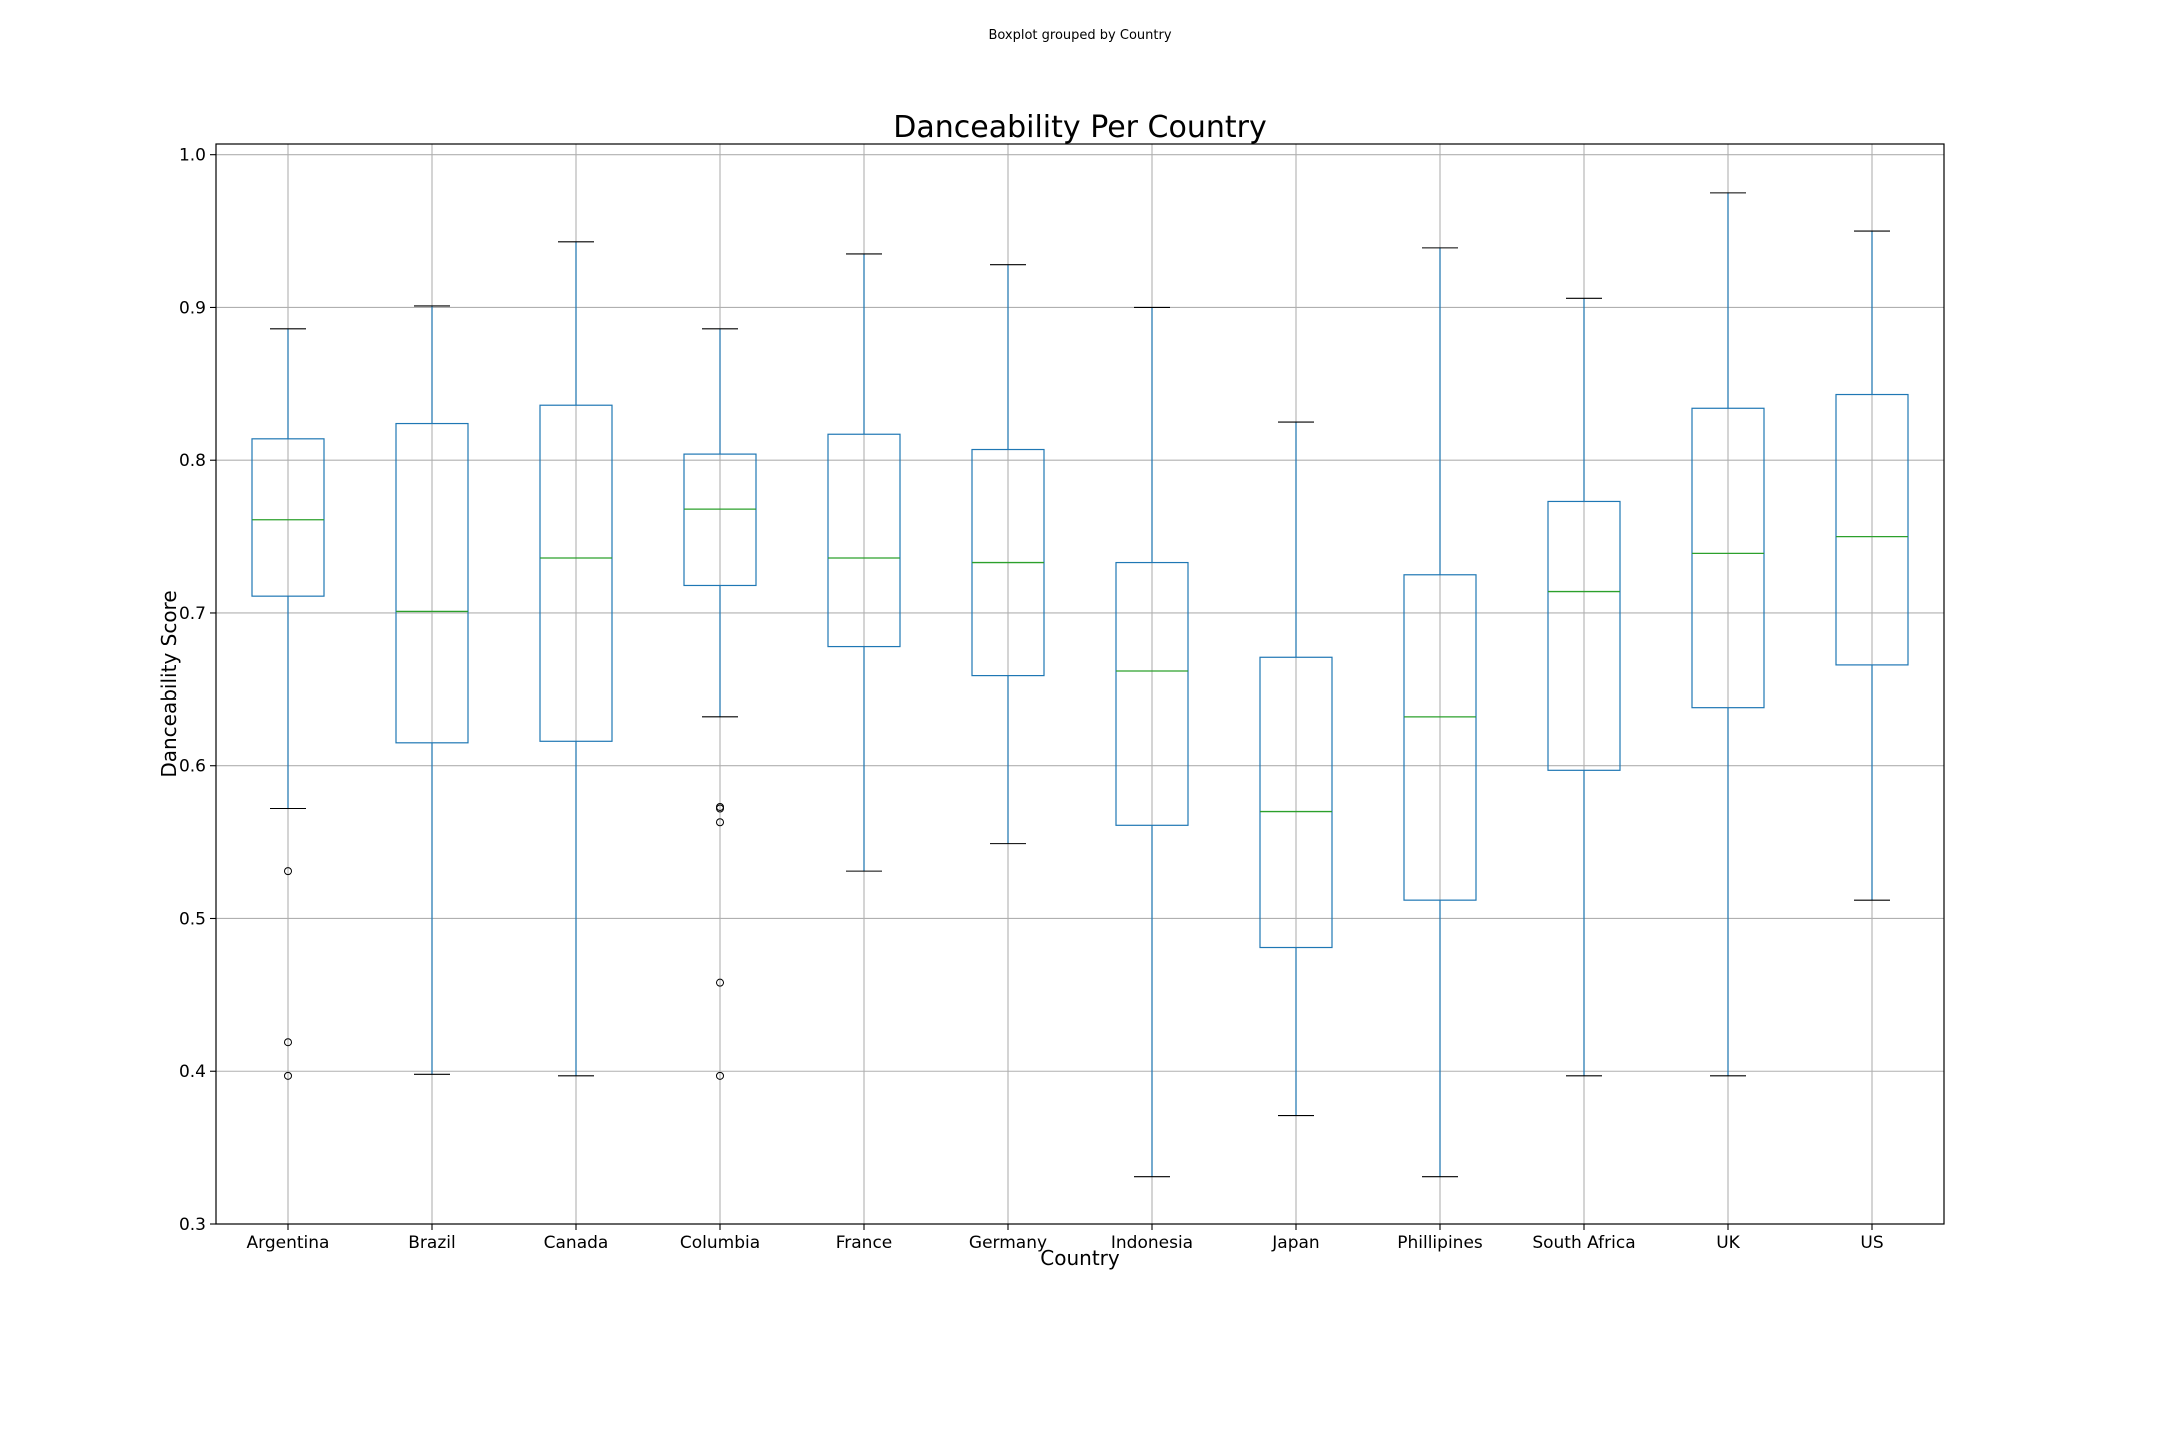  What do you see at coordinates (192, 1072) in the screenshot?
I see `y-tick-label: 0.4` at bounding box center [192, 1072].